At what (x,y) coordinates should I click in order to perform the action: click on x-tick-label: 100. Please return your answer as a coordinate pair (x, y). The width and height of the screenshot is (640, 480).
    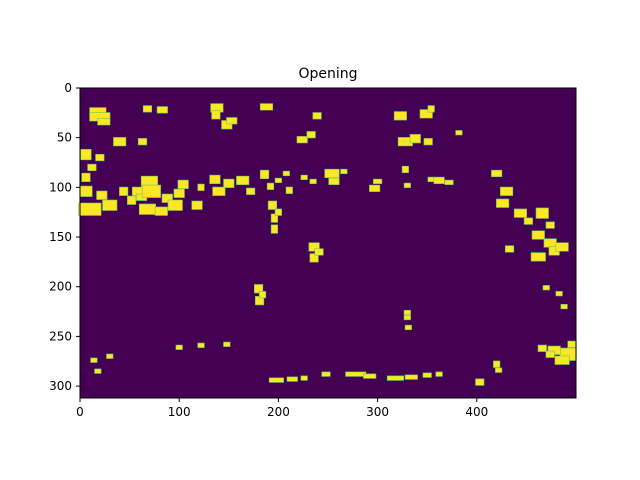
    Looking at the image, I should click on (179, 412).